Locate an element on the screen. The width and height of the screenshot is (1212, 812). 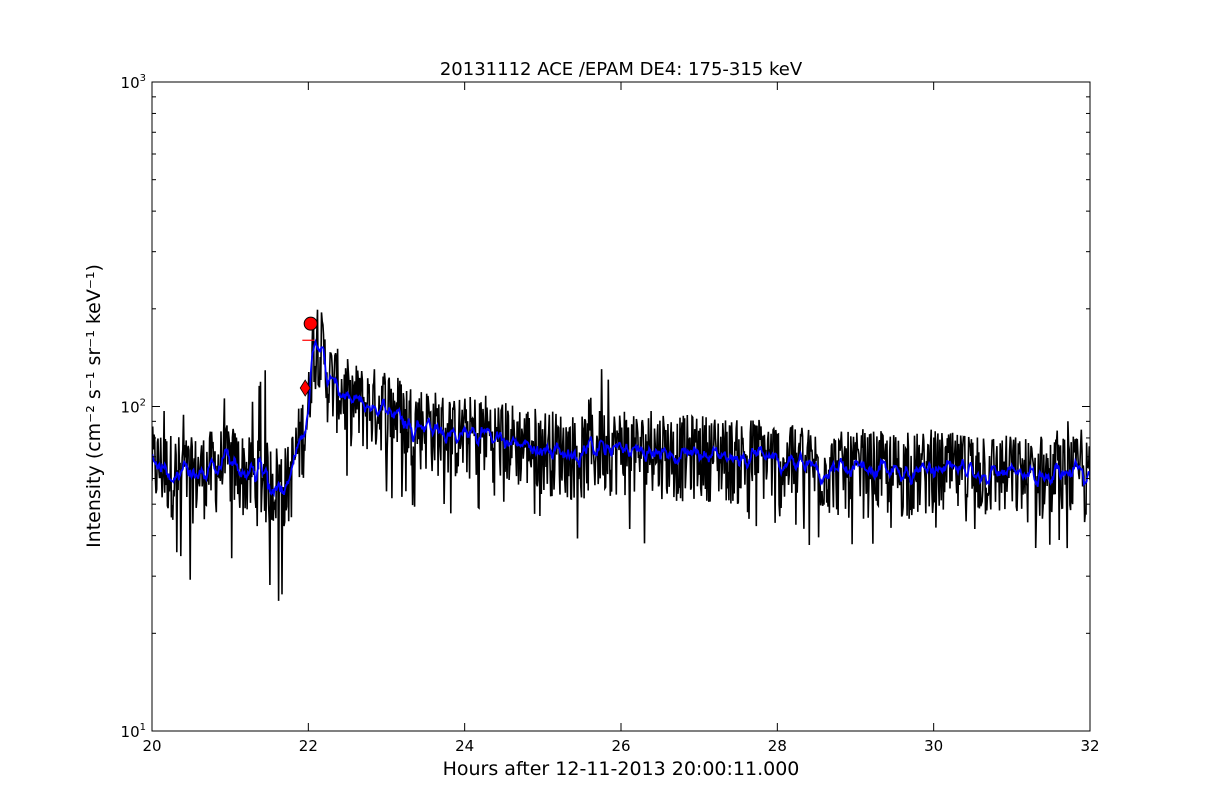
y-tick-label: 10³ is located at coordinates (133, 82).